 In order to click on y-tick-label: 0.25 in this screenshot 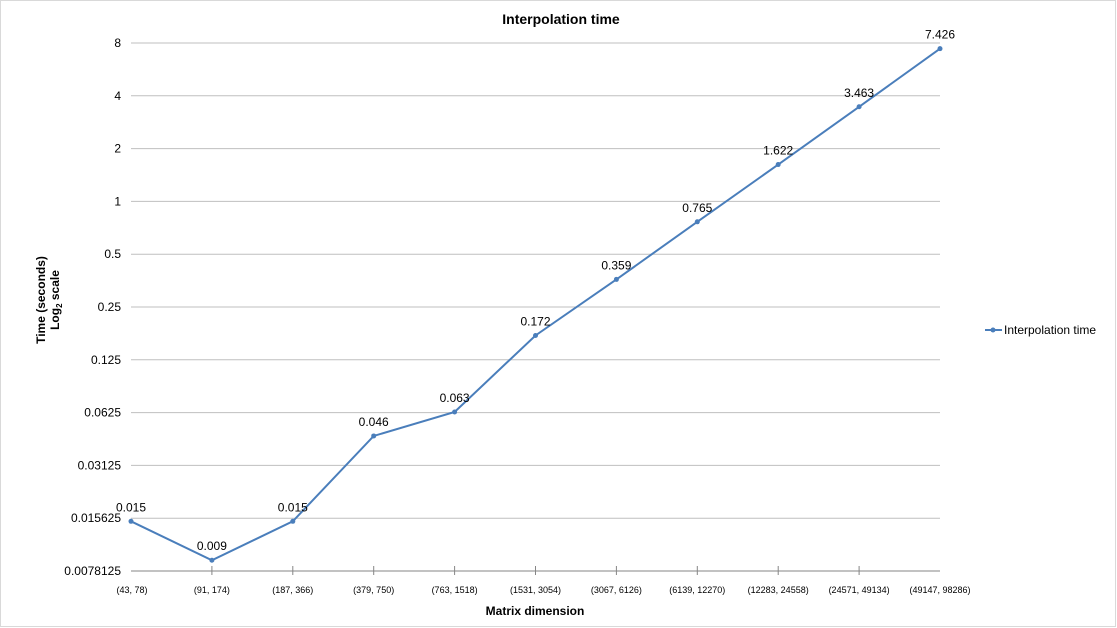, I will do `click(110, 307)`.